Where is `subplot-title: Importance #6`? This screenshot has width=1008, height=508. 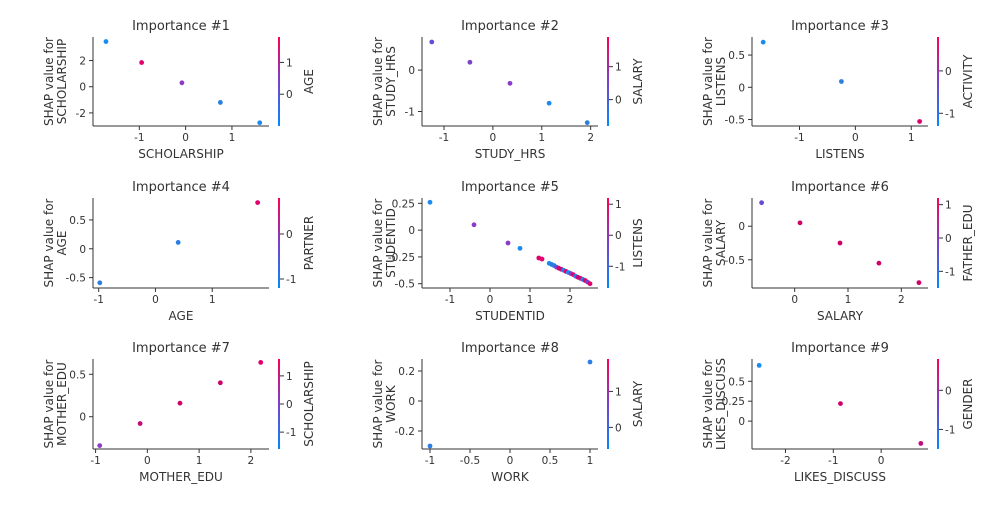 subplot-title: Importance #6 is located at coordinates (840, 187).